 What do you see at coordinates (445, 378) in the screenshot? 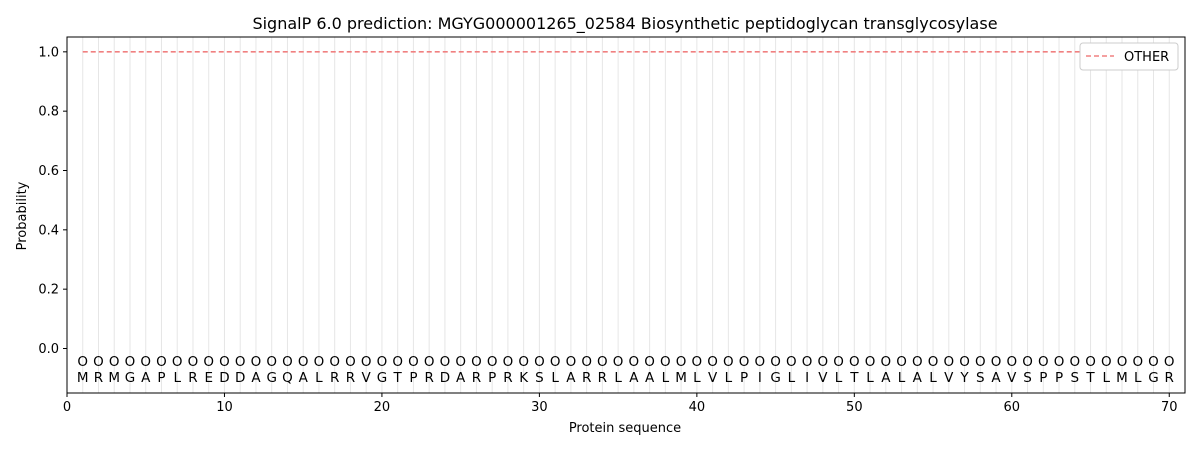
I see `residue-letter: D` at bounding box center [445, 378].